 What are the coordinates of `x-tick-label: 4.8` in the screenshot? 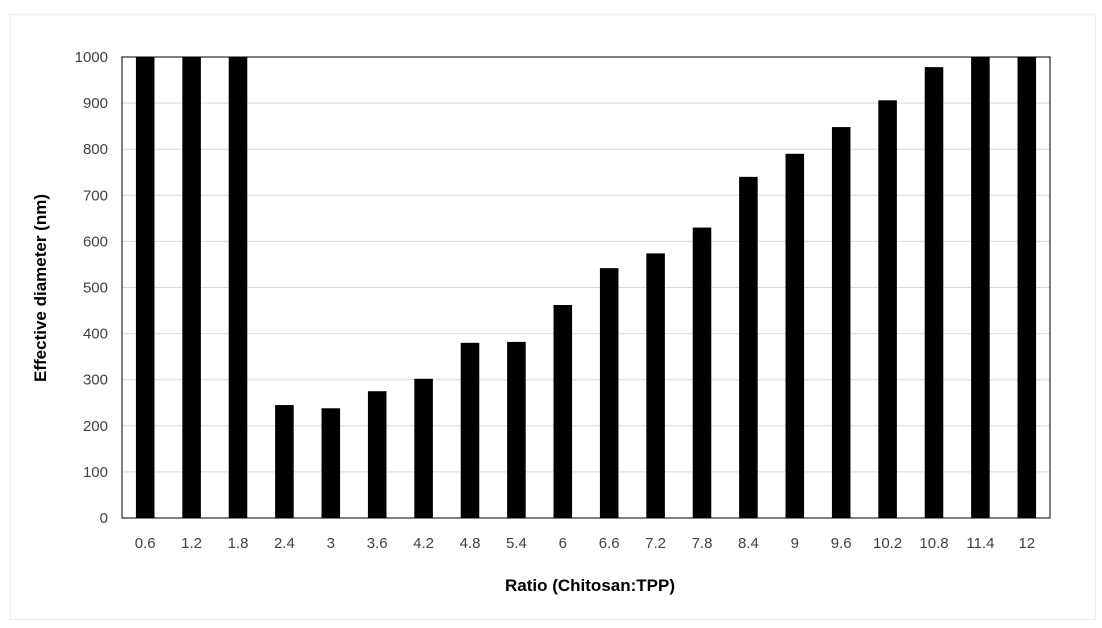 It's located at (470, 543).